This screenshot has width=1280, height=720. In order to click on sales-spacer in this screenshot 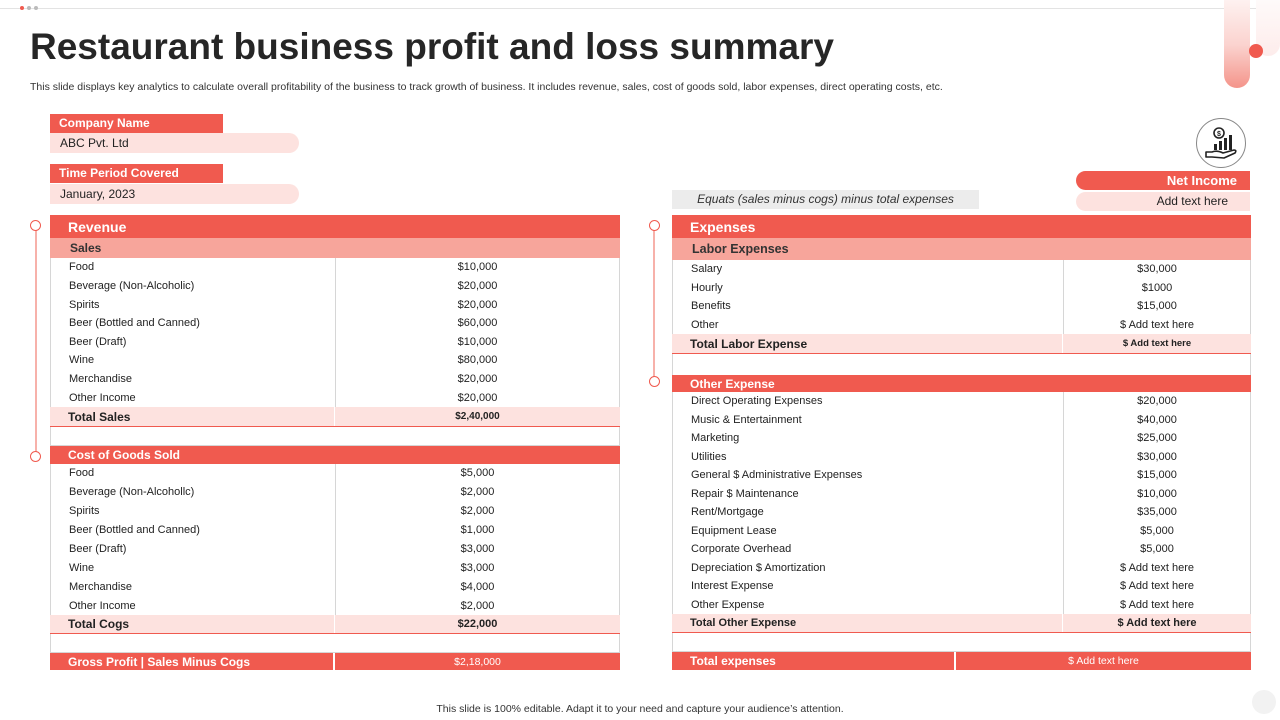, I will do `click(335, 436)`.